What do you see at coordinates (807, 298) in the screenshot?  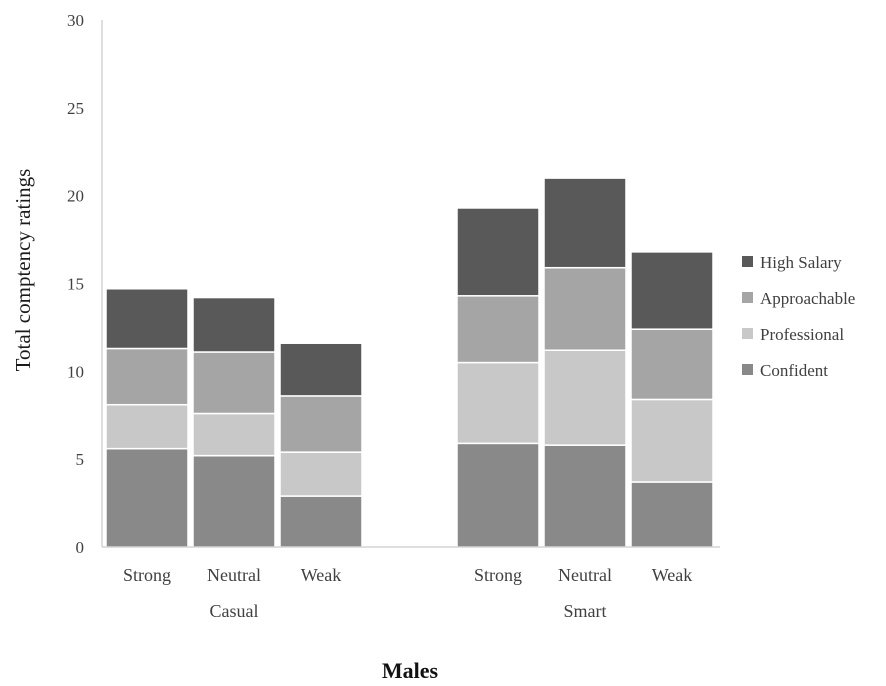 I see `legend-label: Approachable` at bounding box center [807, 298].